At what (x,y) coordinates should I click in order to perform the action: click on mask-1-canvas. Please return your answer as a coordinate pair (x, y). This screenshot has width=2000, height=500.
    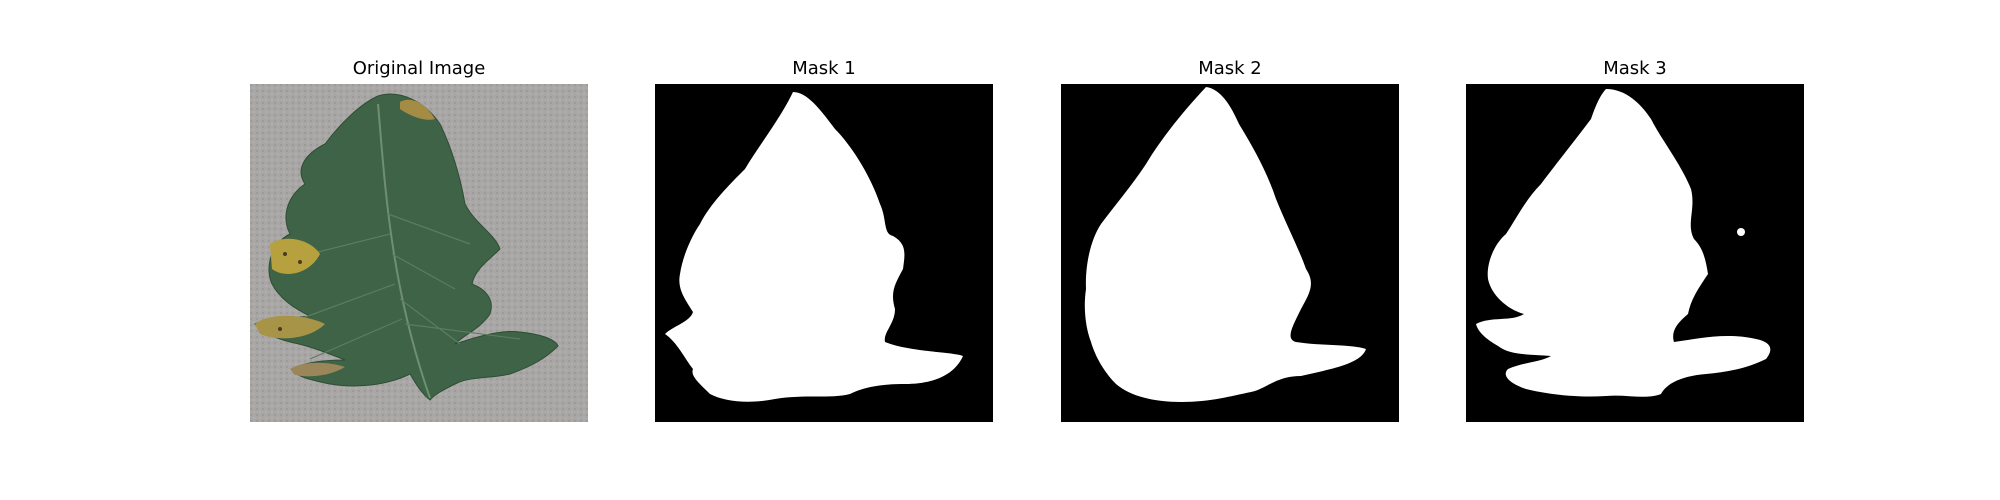
    Looking at the image, I should click on (824, 253).